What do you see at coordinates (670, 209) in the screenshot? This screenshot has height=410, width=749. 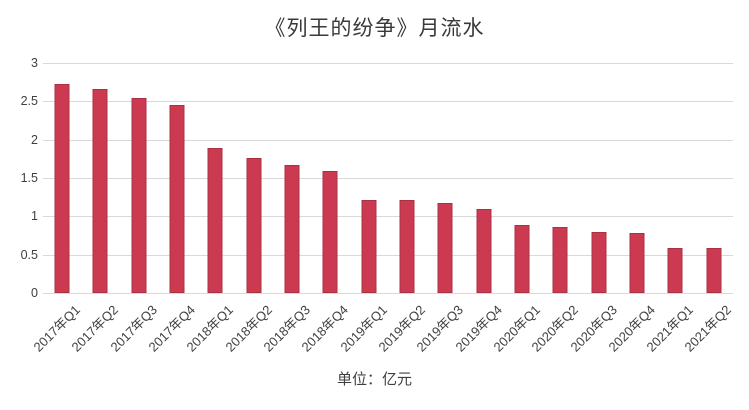 I see `bar-slot: 2021年Q1` at bounding box center [670, 209].